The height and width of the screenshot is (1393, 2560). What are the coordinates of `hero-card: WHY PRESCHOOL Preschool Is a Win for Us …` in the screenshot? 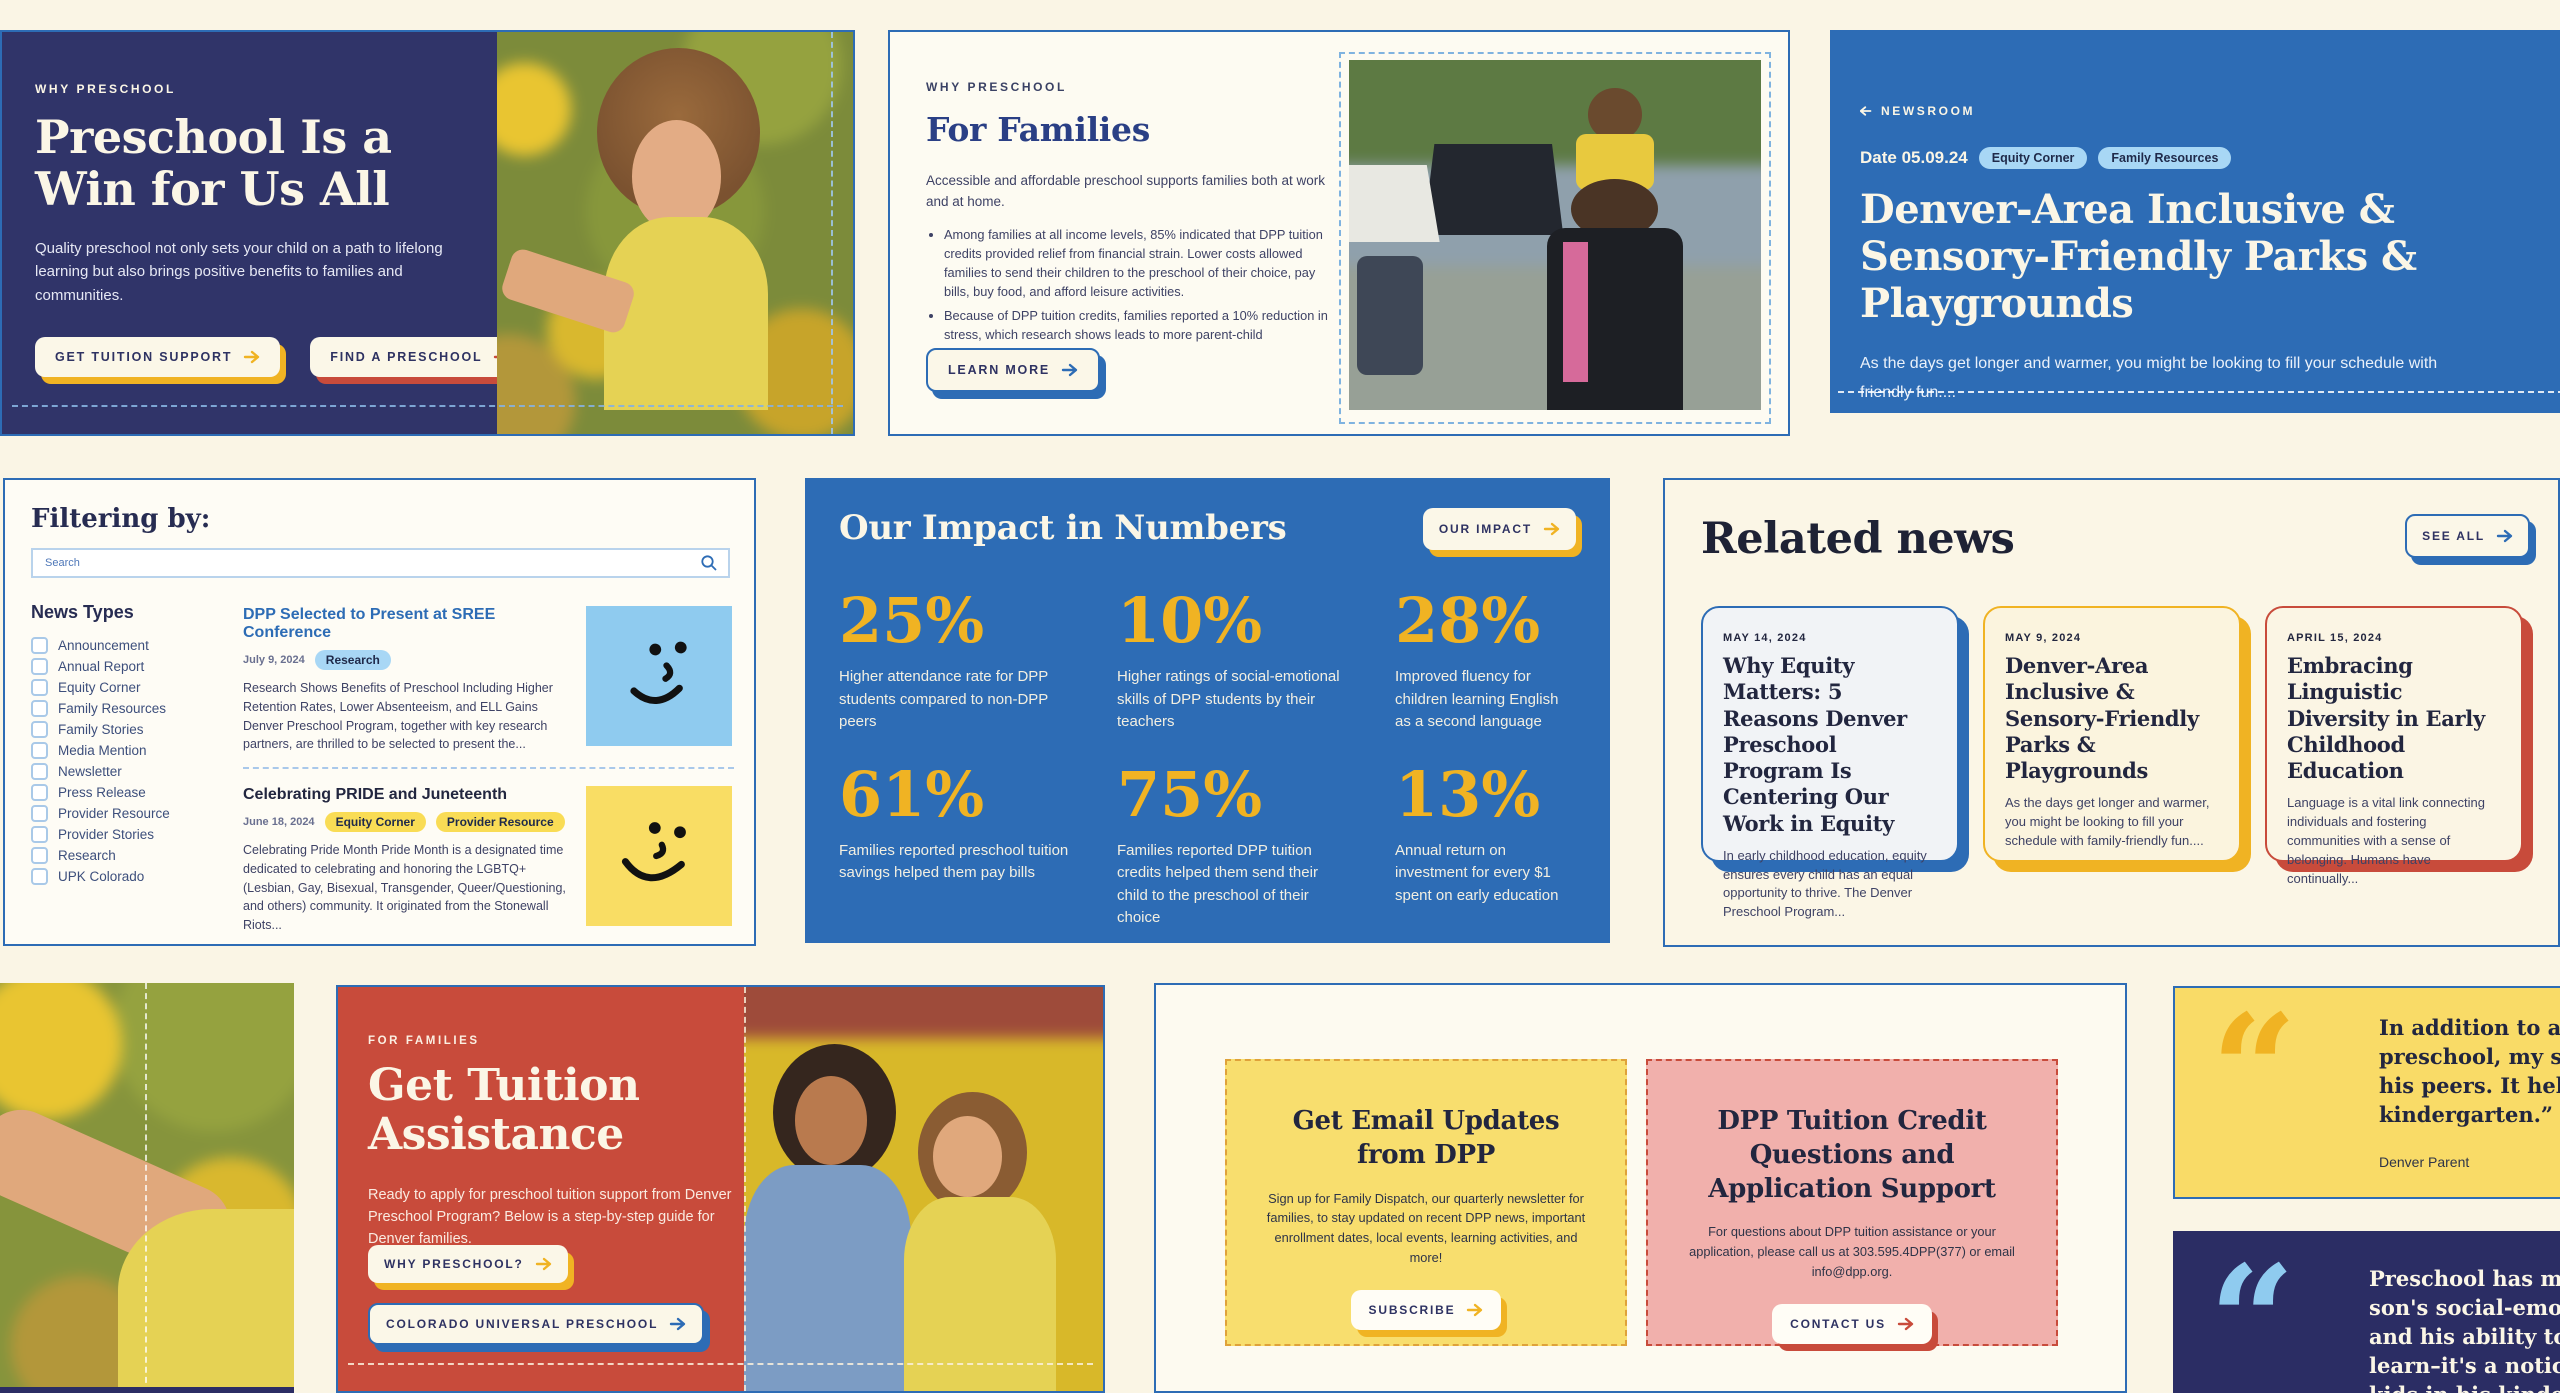 It's located at (427, 233).